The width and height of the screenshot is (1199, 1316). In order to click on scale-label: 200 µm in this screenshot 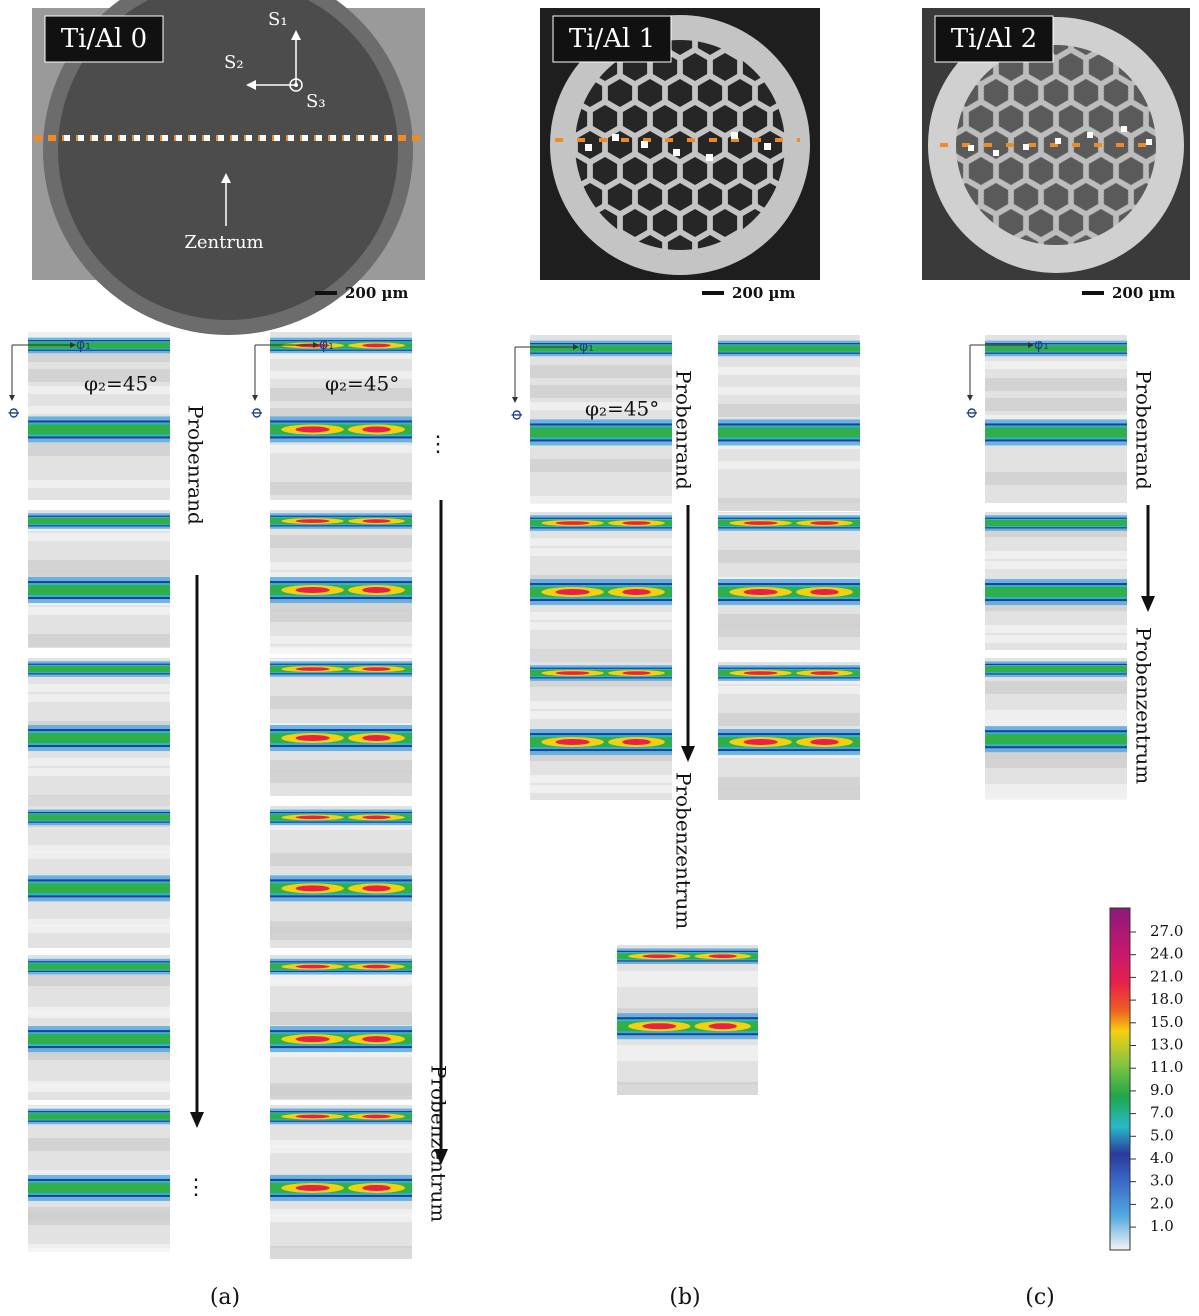, I will do `click(377, 293)`.